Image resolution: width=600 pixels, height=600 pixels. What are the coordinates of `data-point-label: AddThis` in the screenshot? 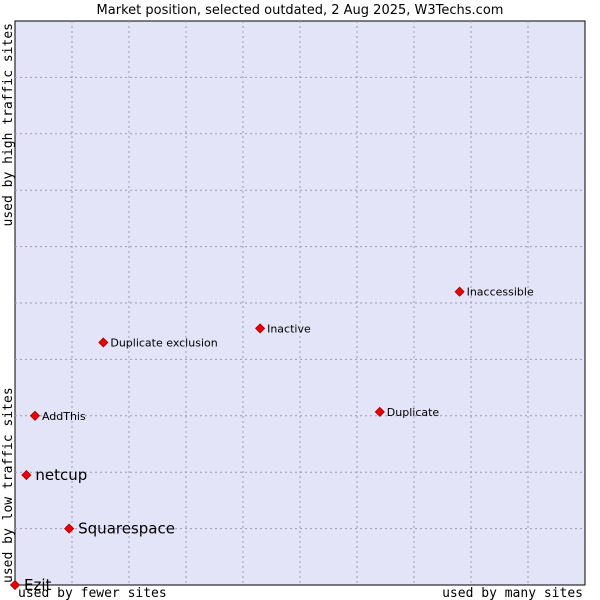 It's located at (64, 416).